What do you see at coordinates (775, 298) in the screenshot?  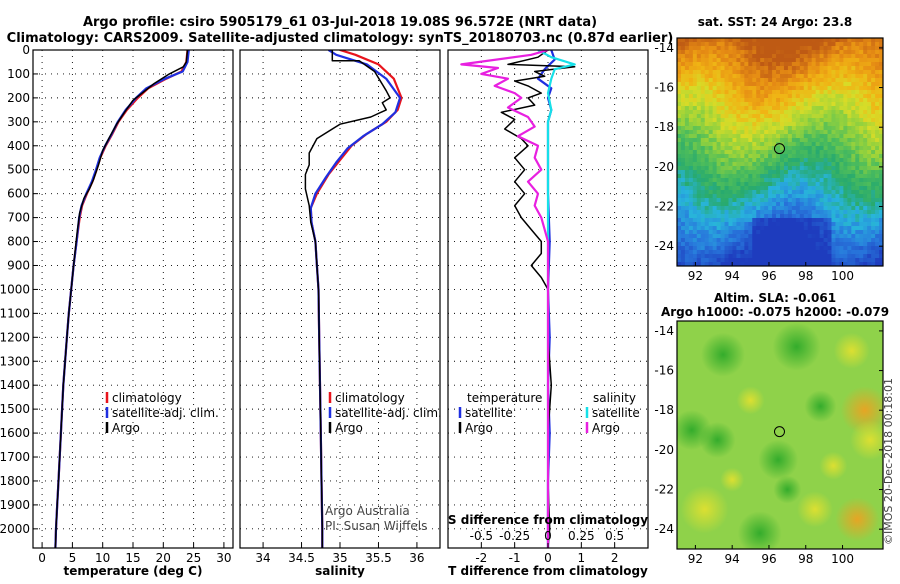 I see `sla-map-title: Altim. SLA: -0.061` at bounding box center [775, 298].